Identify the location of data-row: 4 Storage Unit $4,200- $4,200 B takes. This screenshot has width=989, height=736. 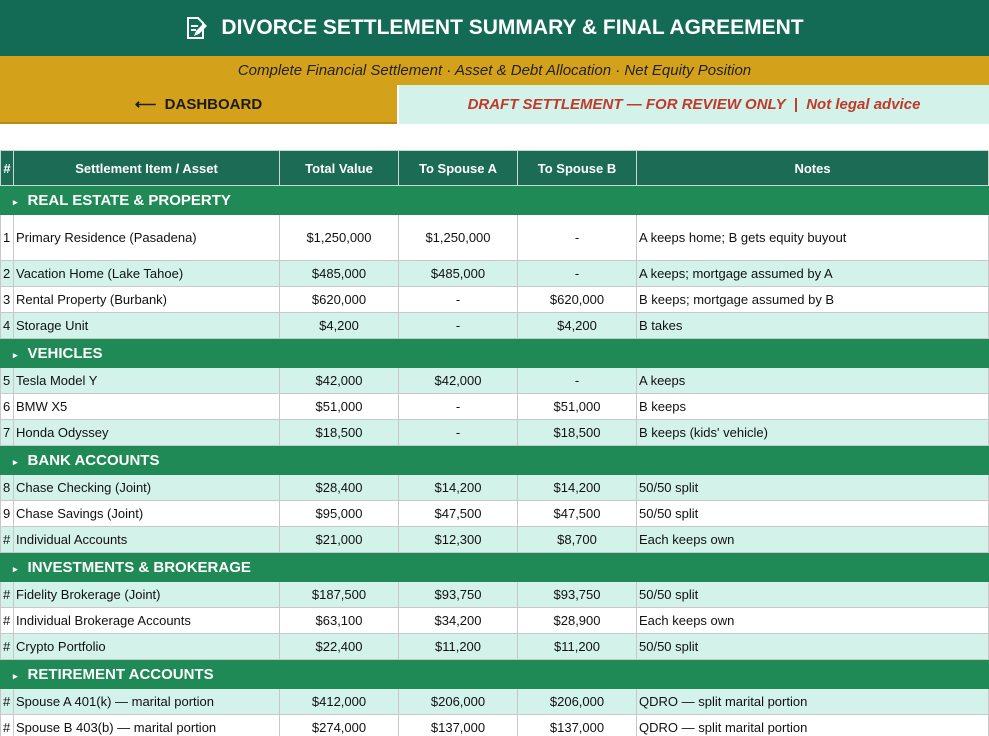
(494, 325).